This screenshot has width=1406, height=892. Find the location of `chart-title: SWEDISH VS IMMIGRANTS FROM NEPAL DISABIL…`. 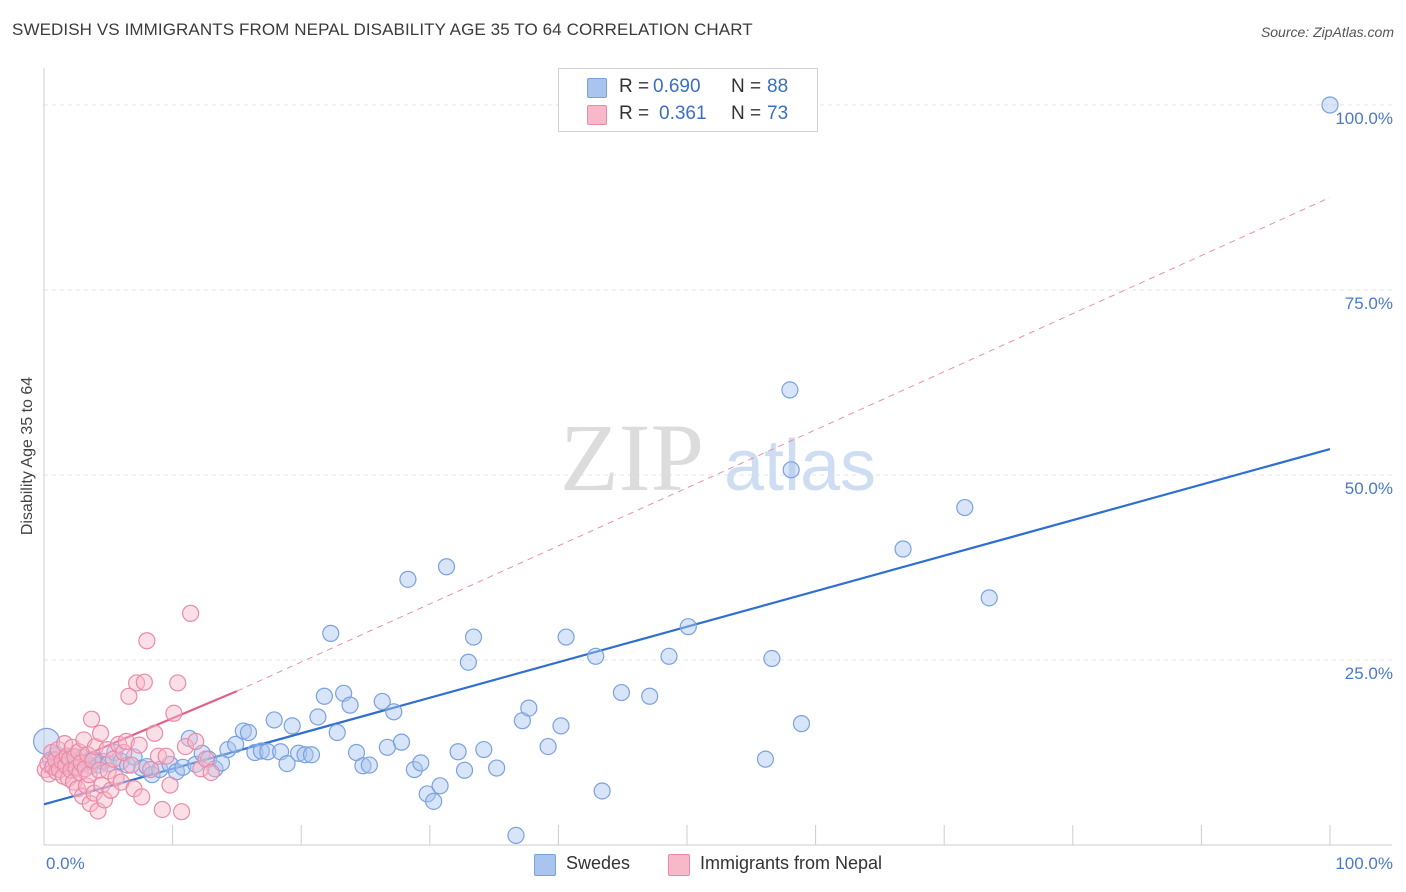

chart-title: SWEDISH VS IMMIGRANTS FROM NEPAL DISABIL… is located at coordinates (382, 29).